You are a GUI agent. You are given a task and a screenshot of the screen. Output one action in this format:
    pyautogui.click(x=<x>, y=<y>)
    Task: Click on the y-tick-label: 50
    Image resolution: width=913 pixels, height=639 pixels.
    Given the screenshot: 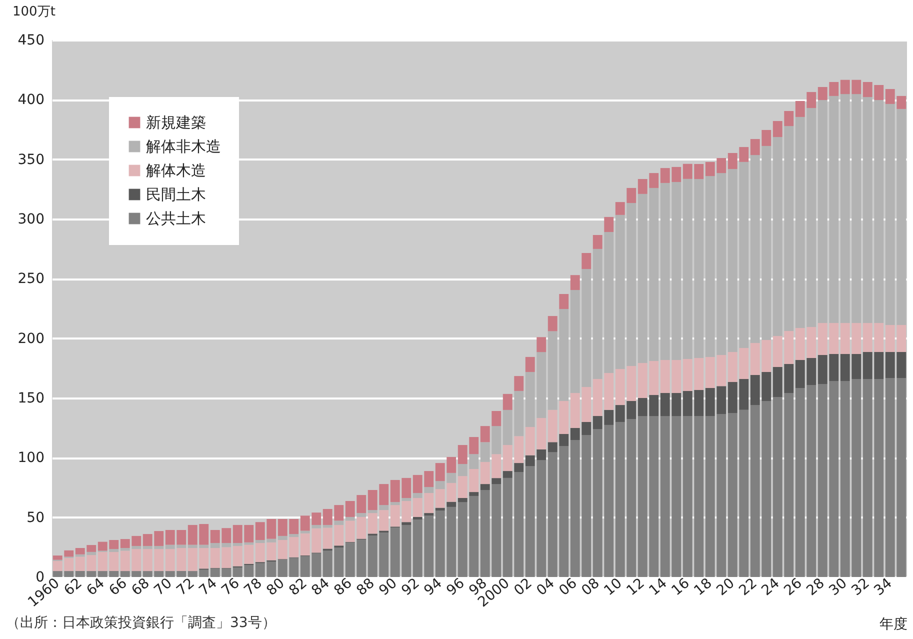 What is the action you would take?
    pyautogui.click(x=35, y=518)
    